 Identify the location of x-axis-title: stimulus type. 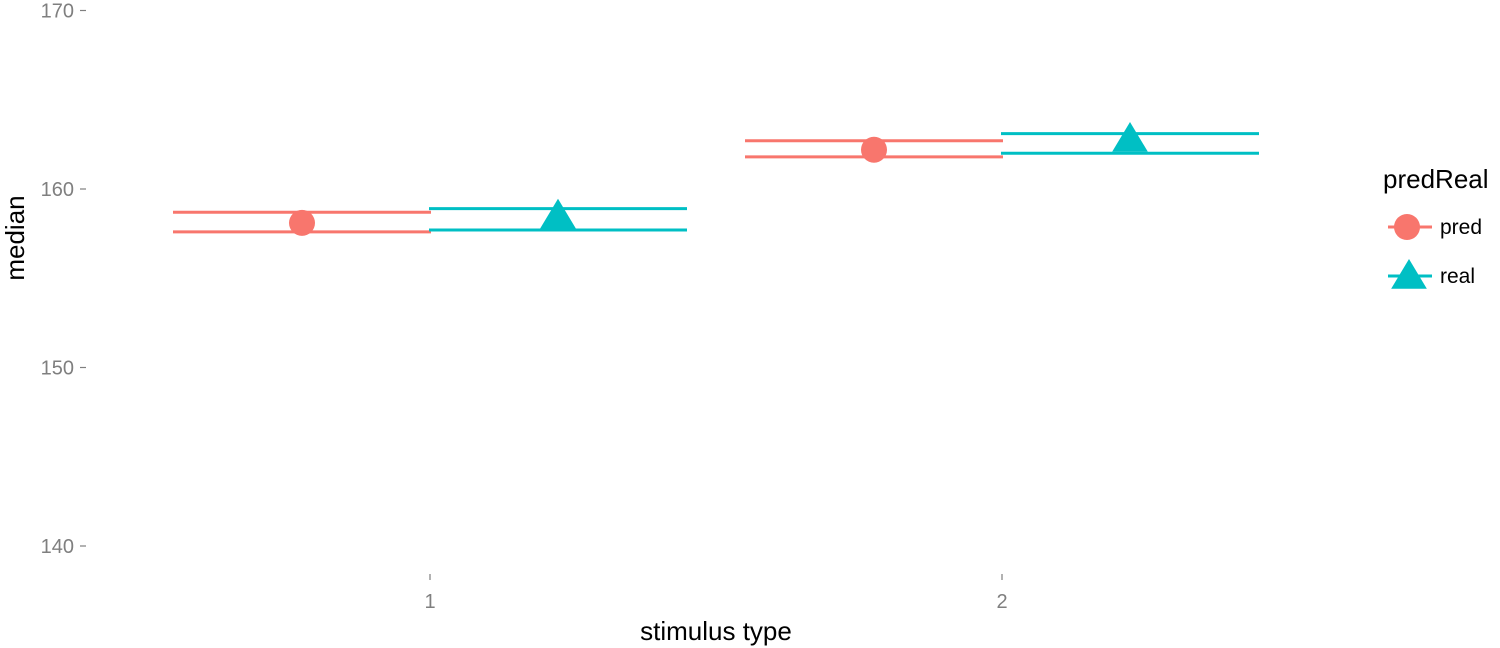
(716, 631).